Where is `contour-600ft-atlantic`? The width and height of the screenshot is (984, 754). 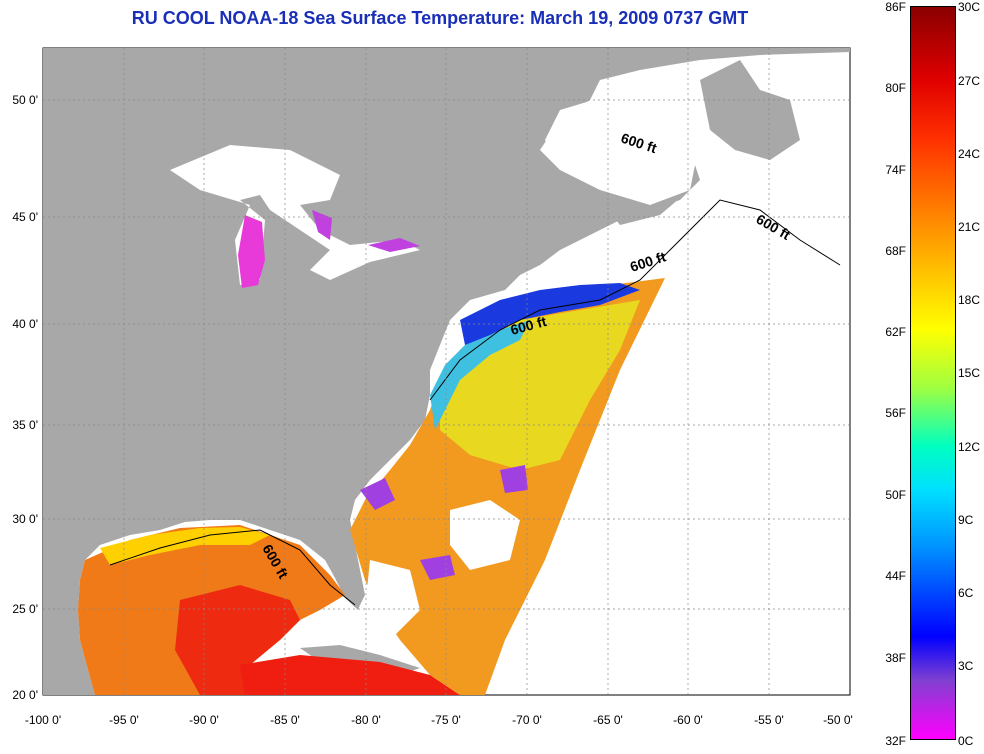
contour-600ft-atlantic is located at coordinates (635, 300).